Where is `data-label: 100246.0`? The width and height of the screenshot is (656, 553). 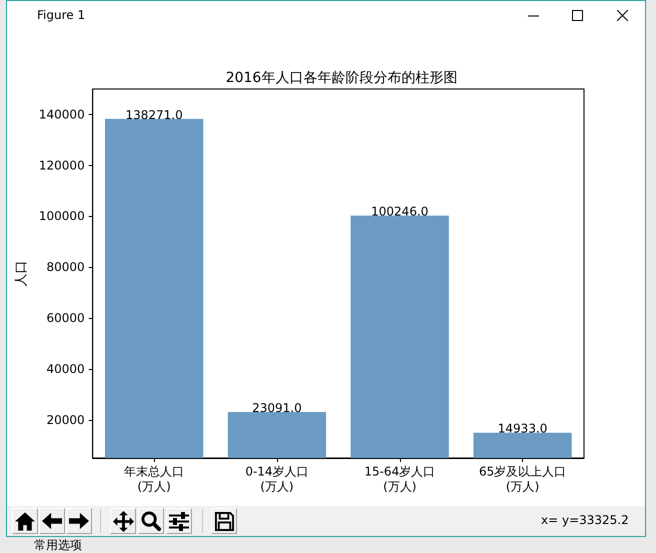 data-label: 100246.0 is located at coordinates (399, 211).